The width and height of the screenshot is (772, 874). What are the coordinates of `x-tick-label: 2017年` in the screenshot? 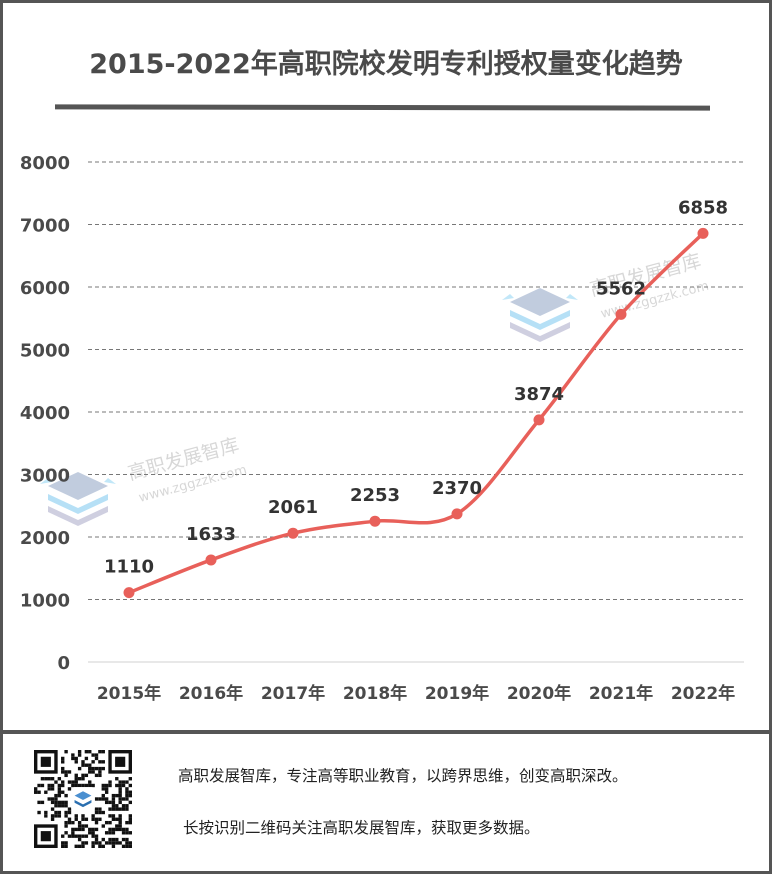 It's located at (293, 693).